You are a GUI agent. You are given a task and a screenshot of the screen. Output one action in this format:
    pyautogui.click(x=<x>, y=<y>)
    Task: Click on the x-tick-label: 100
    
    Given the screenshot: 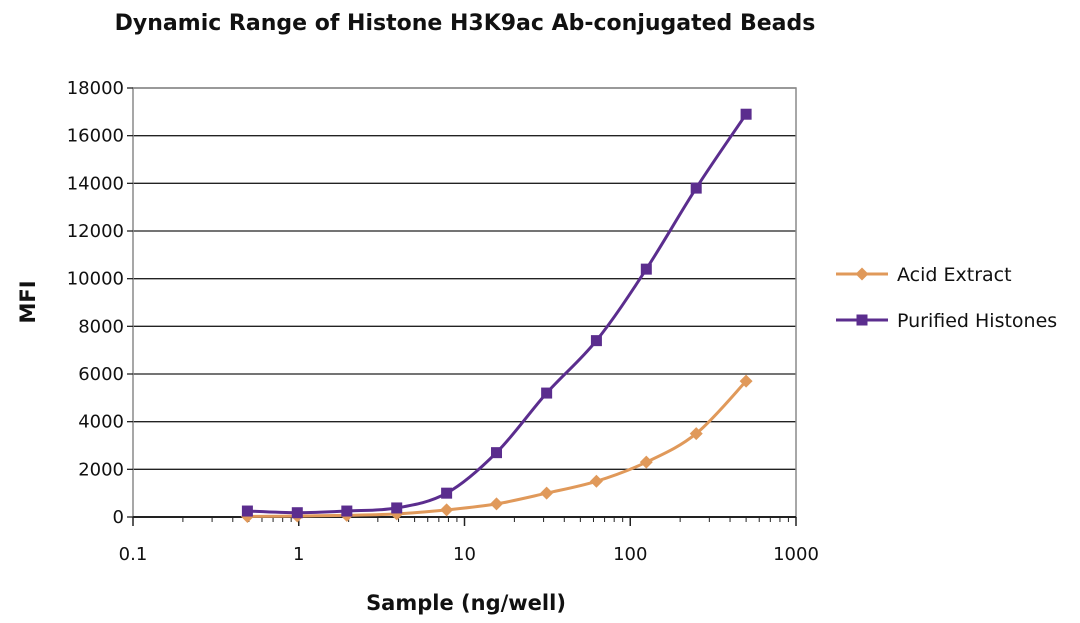 What is the action you would take?
    pyautogui.click(x=630, y=554)
    